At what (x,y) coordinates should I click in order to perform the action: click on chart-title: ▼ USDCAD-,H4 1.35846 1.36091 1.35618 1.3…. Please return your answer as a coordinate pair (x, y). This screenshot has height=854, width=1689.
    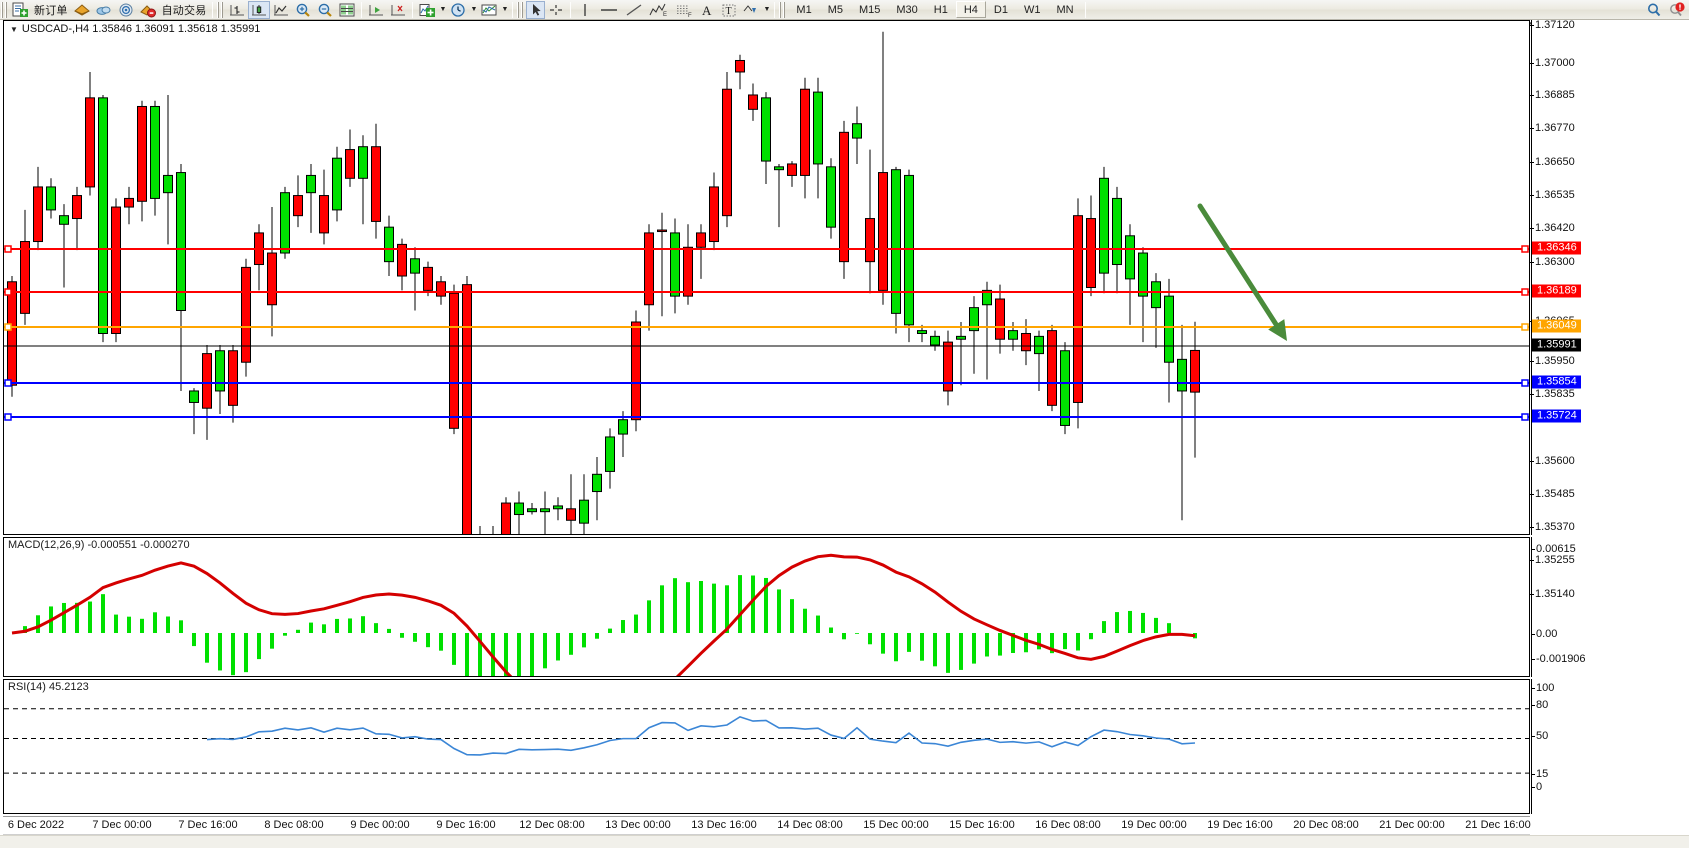
    Looking at the image, I should click on (135, 29).